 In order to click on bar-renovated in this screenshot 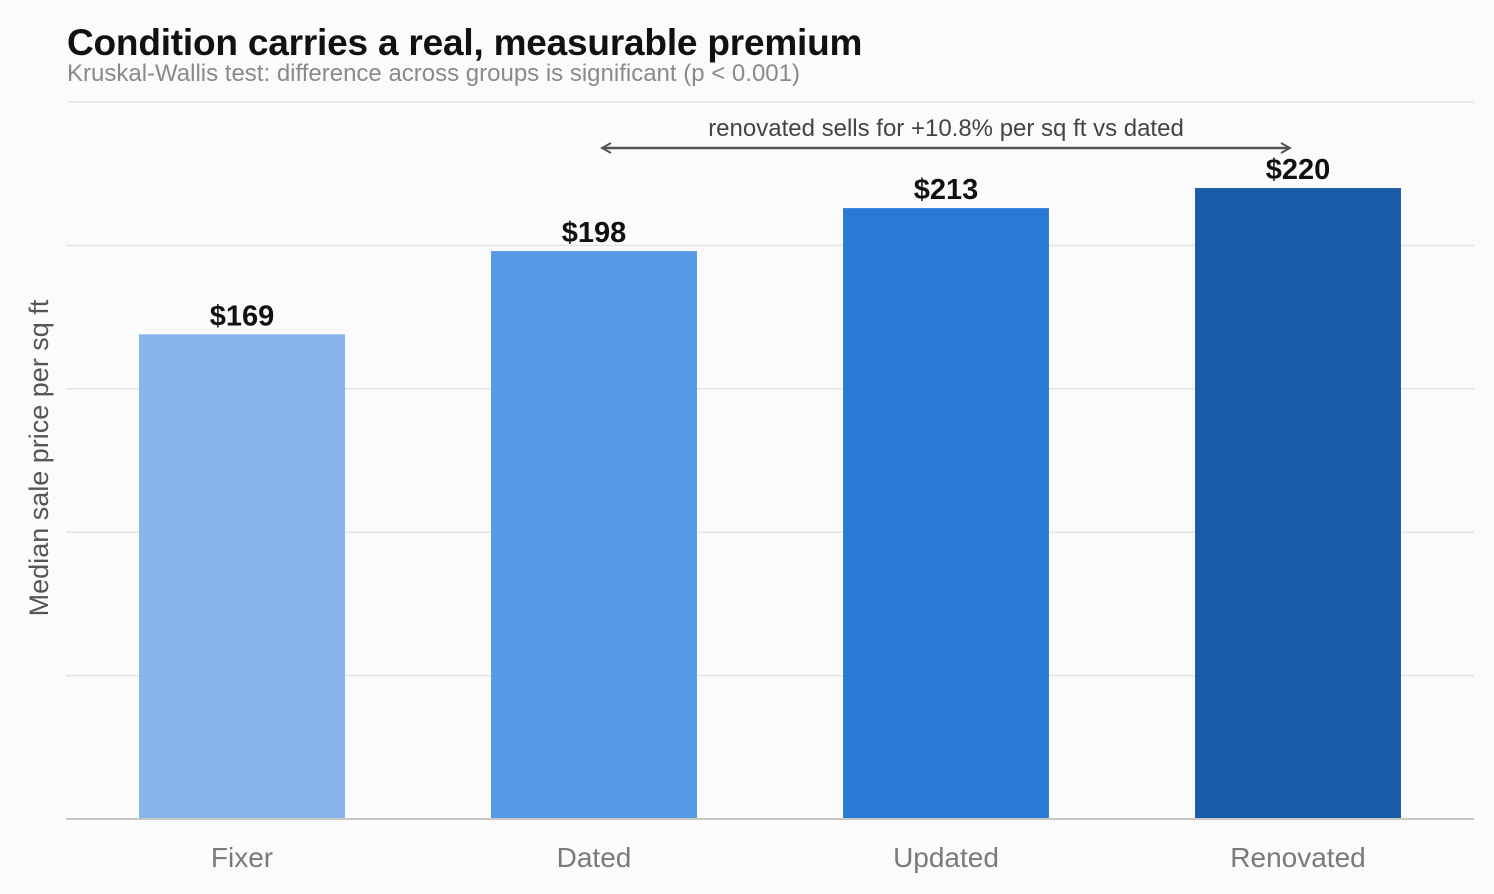, I will do `click(1298, 504)`.